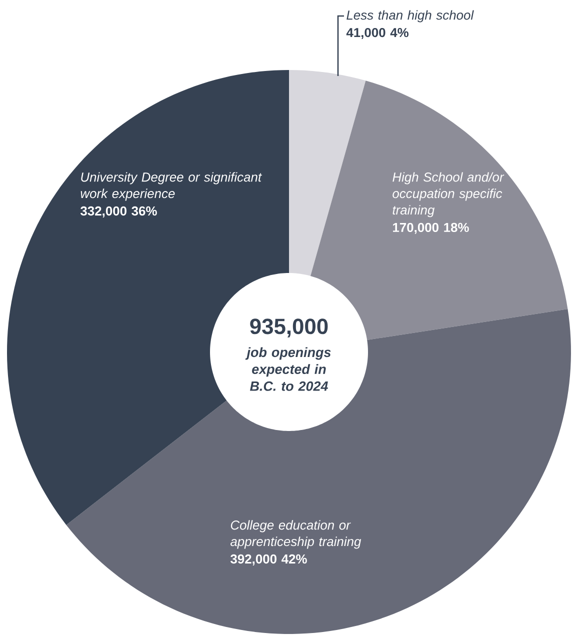 This screenshot has height=635, width=578. I want to click on slice-label: University Degree or significant work experience, so click(171, 186).